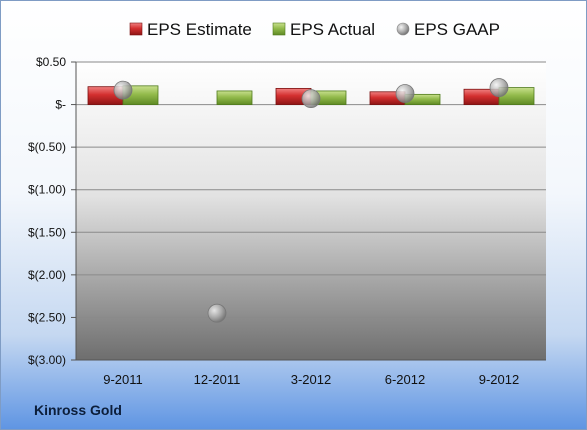  What do you see at coordinates (217, 379) in the screenshot?
I see `x-tick-label: 12-2011` at bounding box center [217, 379].